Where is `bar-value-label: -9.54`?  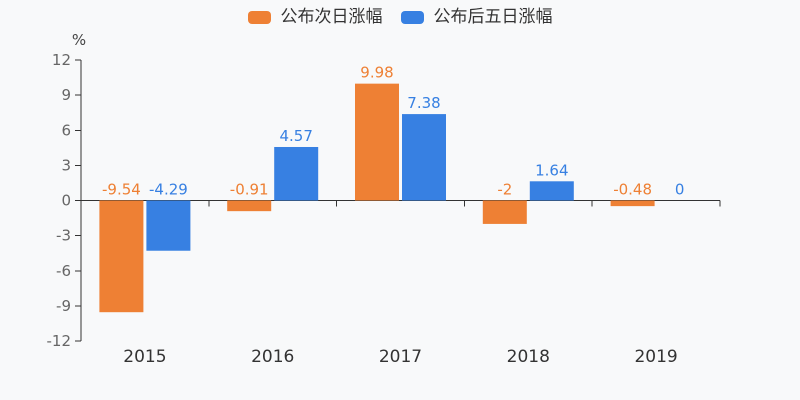 bar-value-label: -9.54 is located at coordinates (121, 190).